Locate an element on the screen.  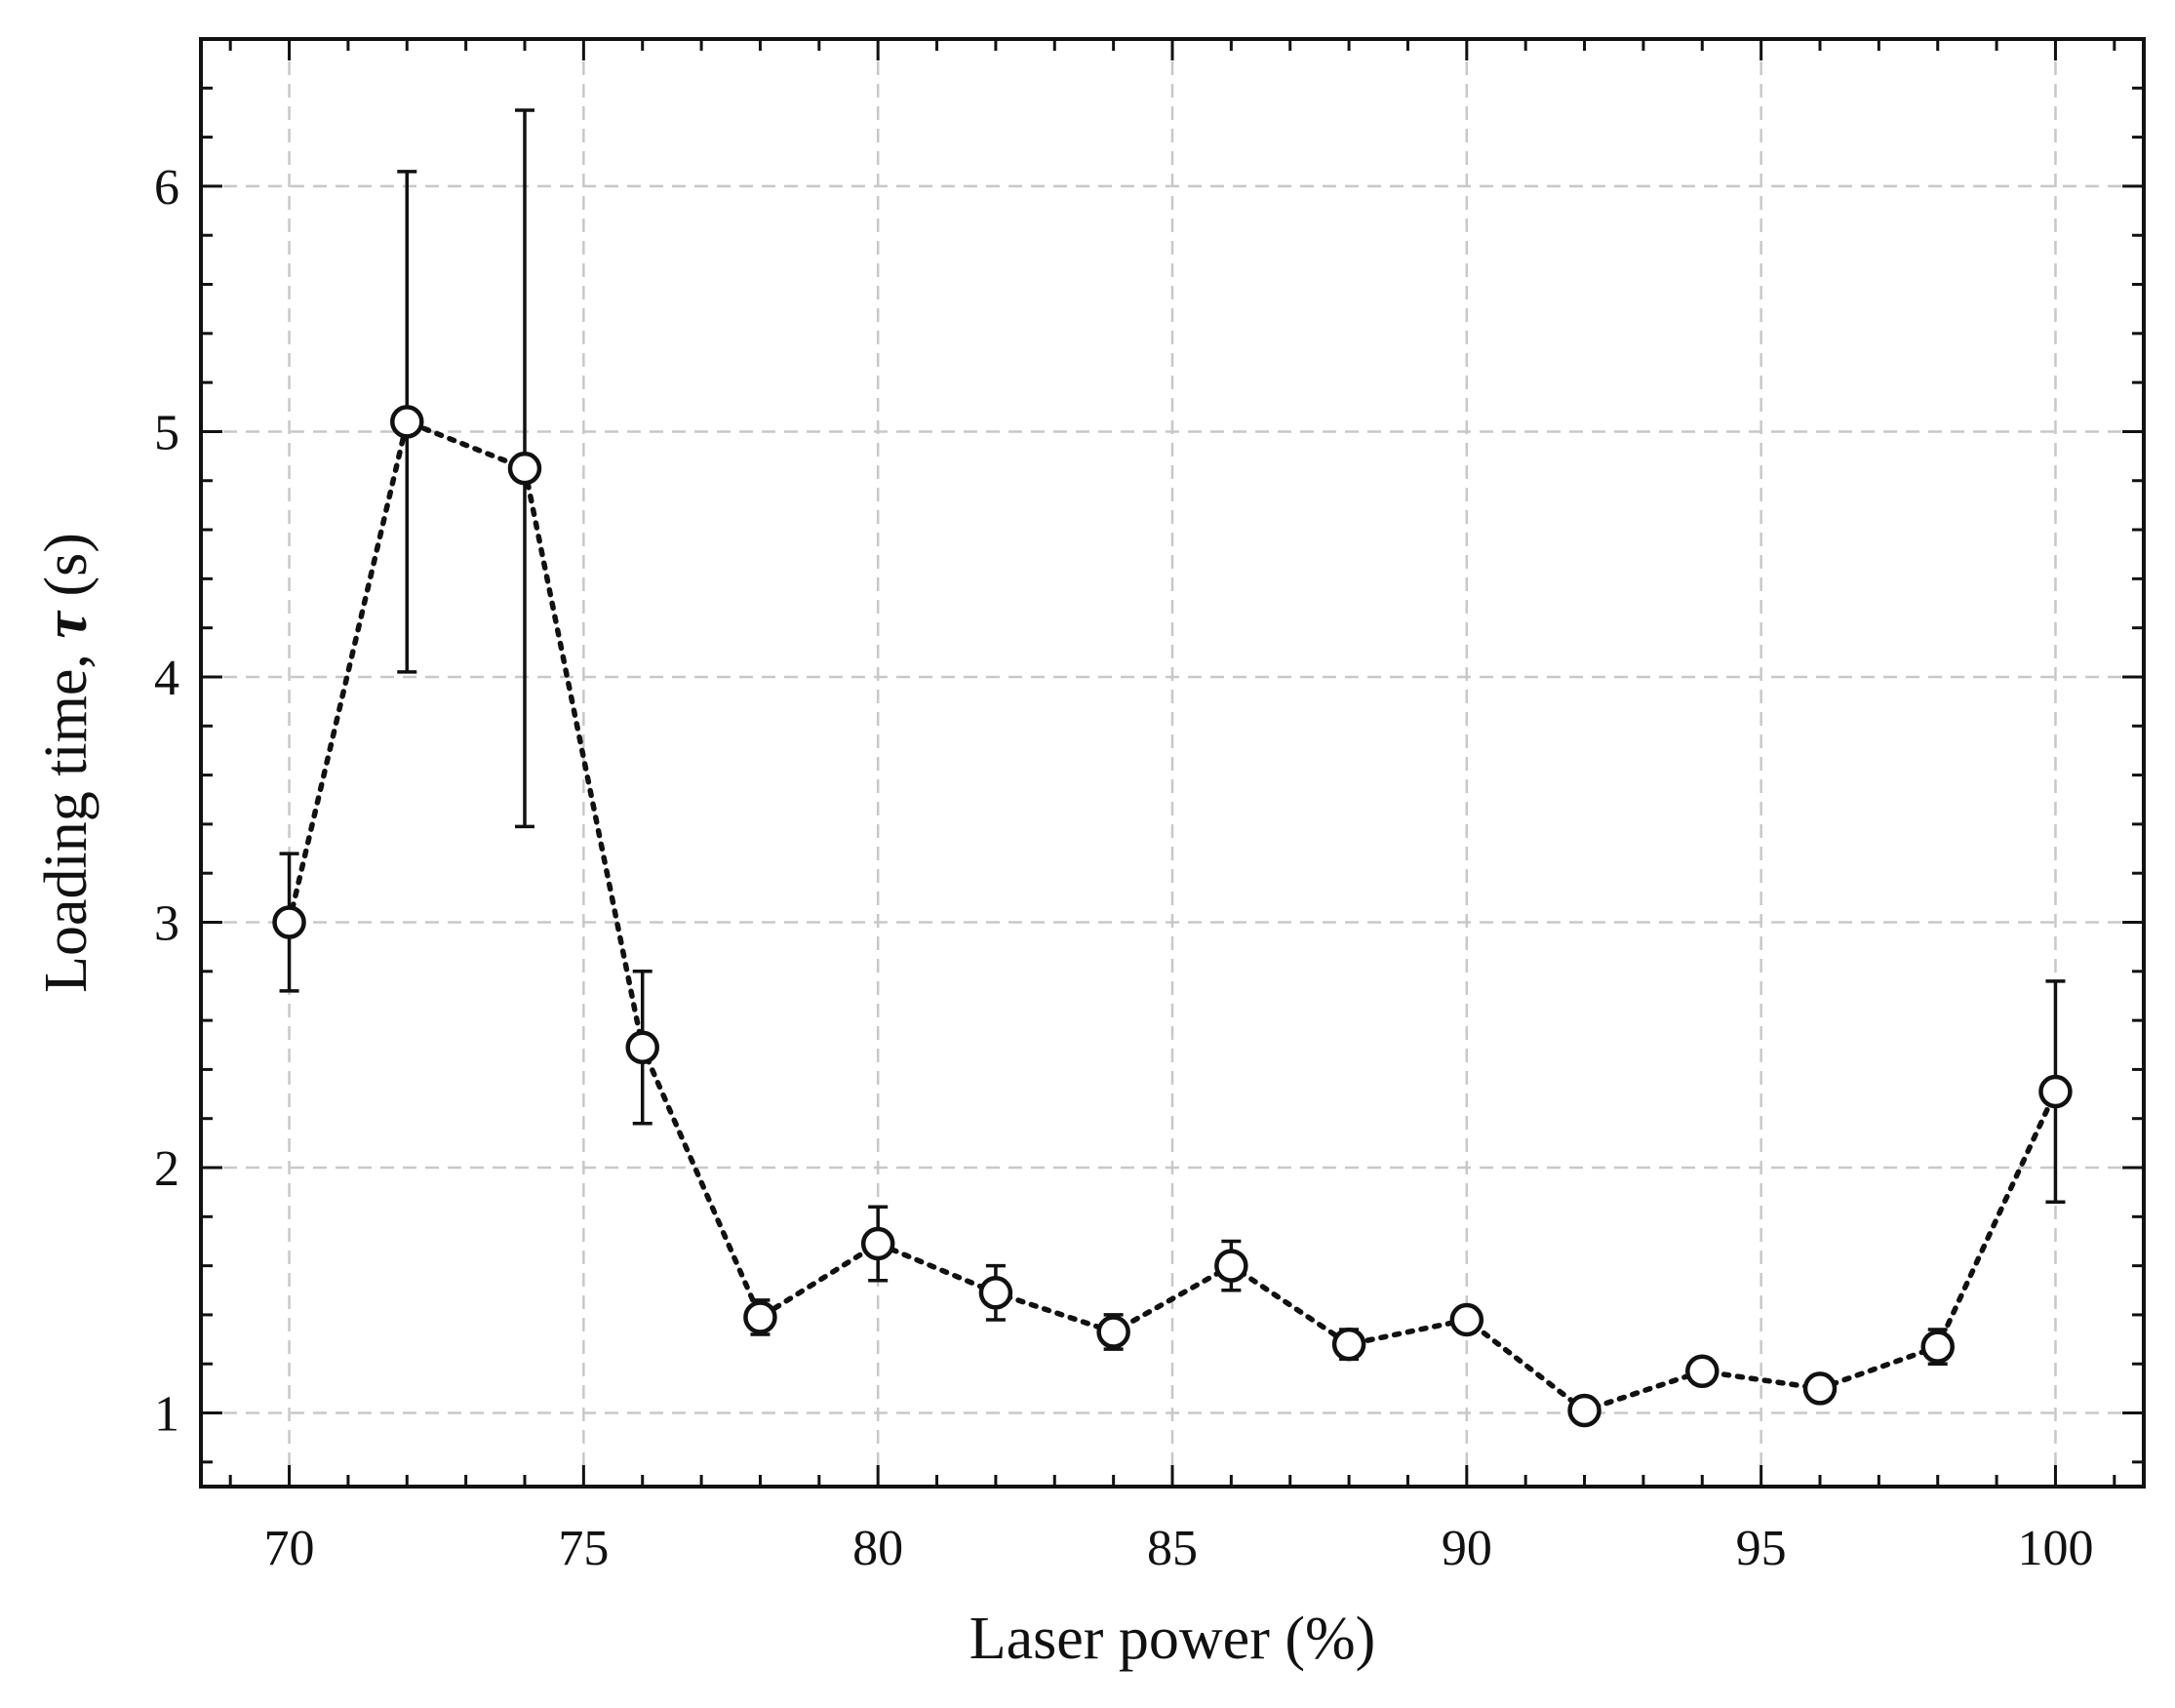
x-tick-labels: 70 75 80 85 90 95 100 is located at coordinates (1179, 1548).